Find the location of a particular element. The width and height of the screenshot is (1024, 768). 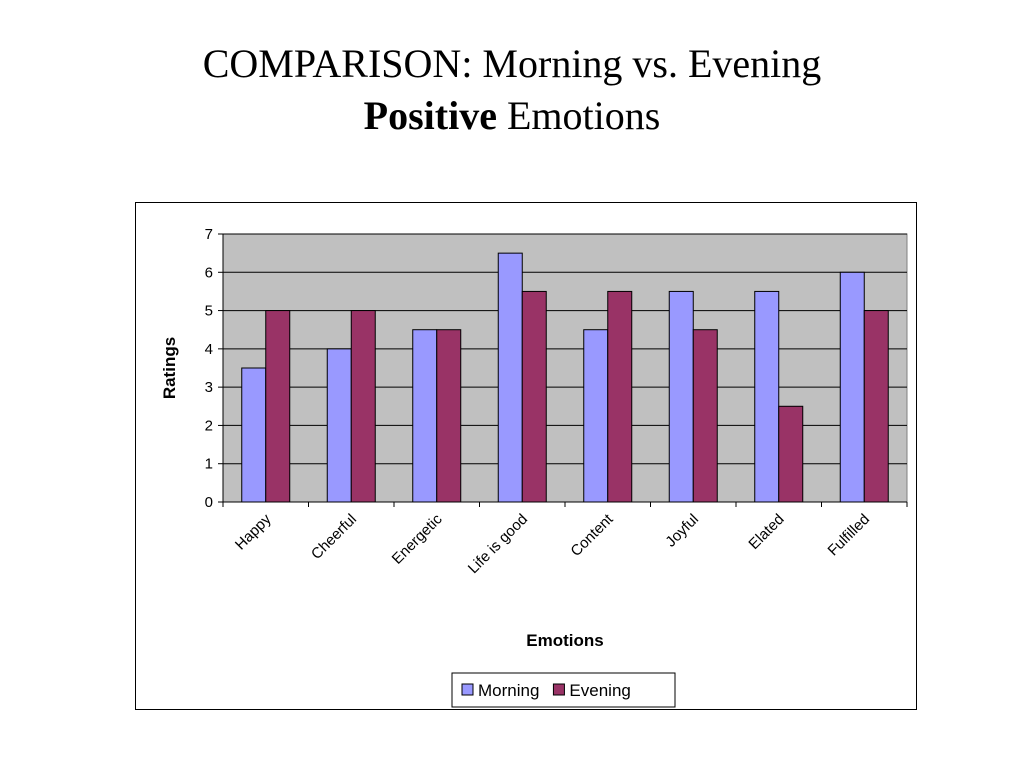

x-tick-label: Life is good is located at coordinates (498, 544).